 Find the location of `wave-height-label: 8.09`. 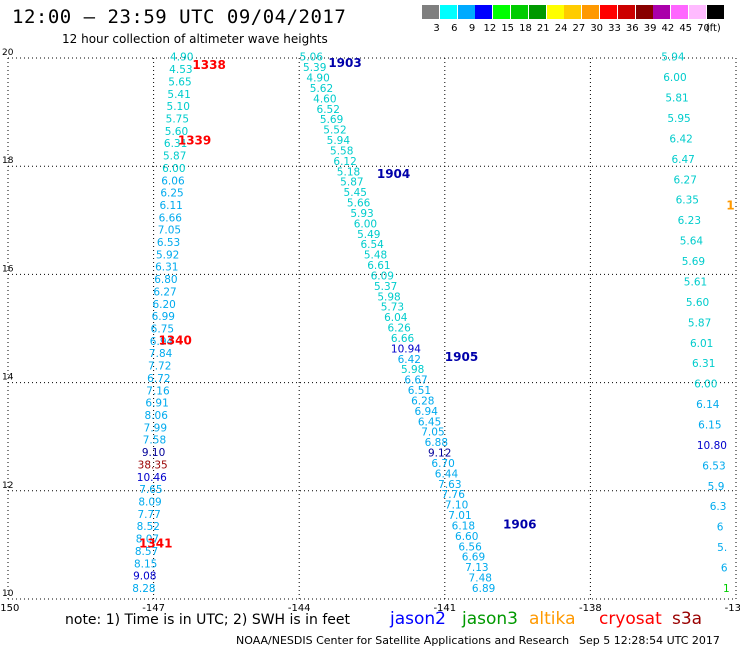

wave-height-label: 8.09 is located at coordinates (149, 502).